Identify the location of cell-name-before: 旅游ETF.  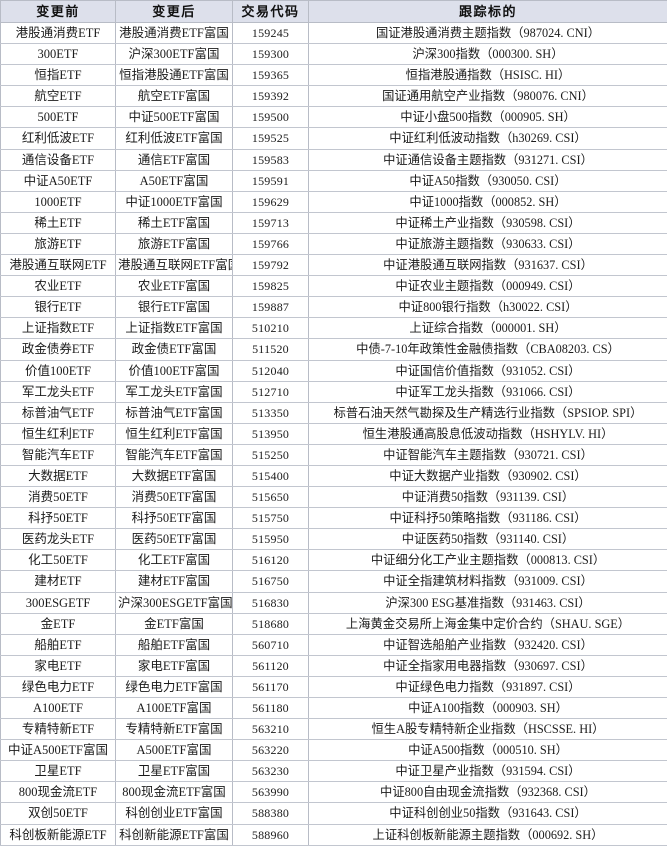
(58, 243).